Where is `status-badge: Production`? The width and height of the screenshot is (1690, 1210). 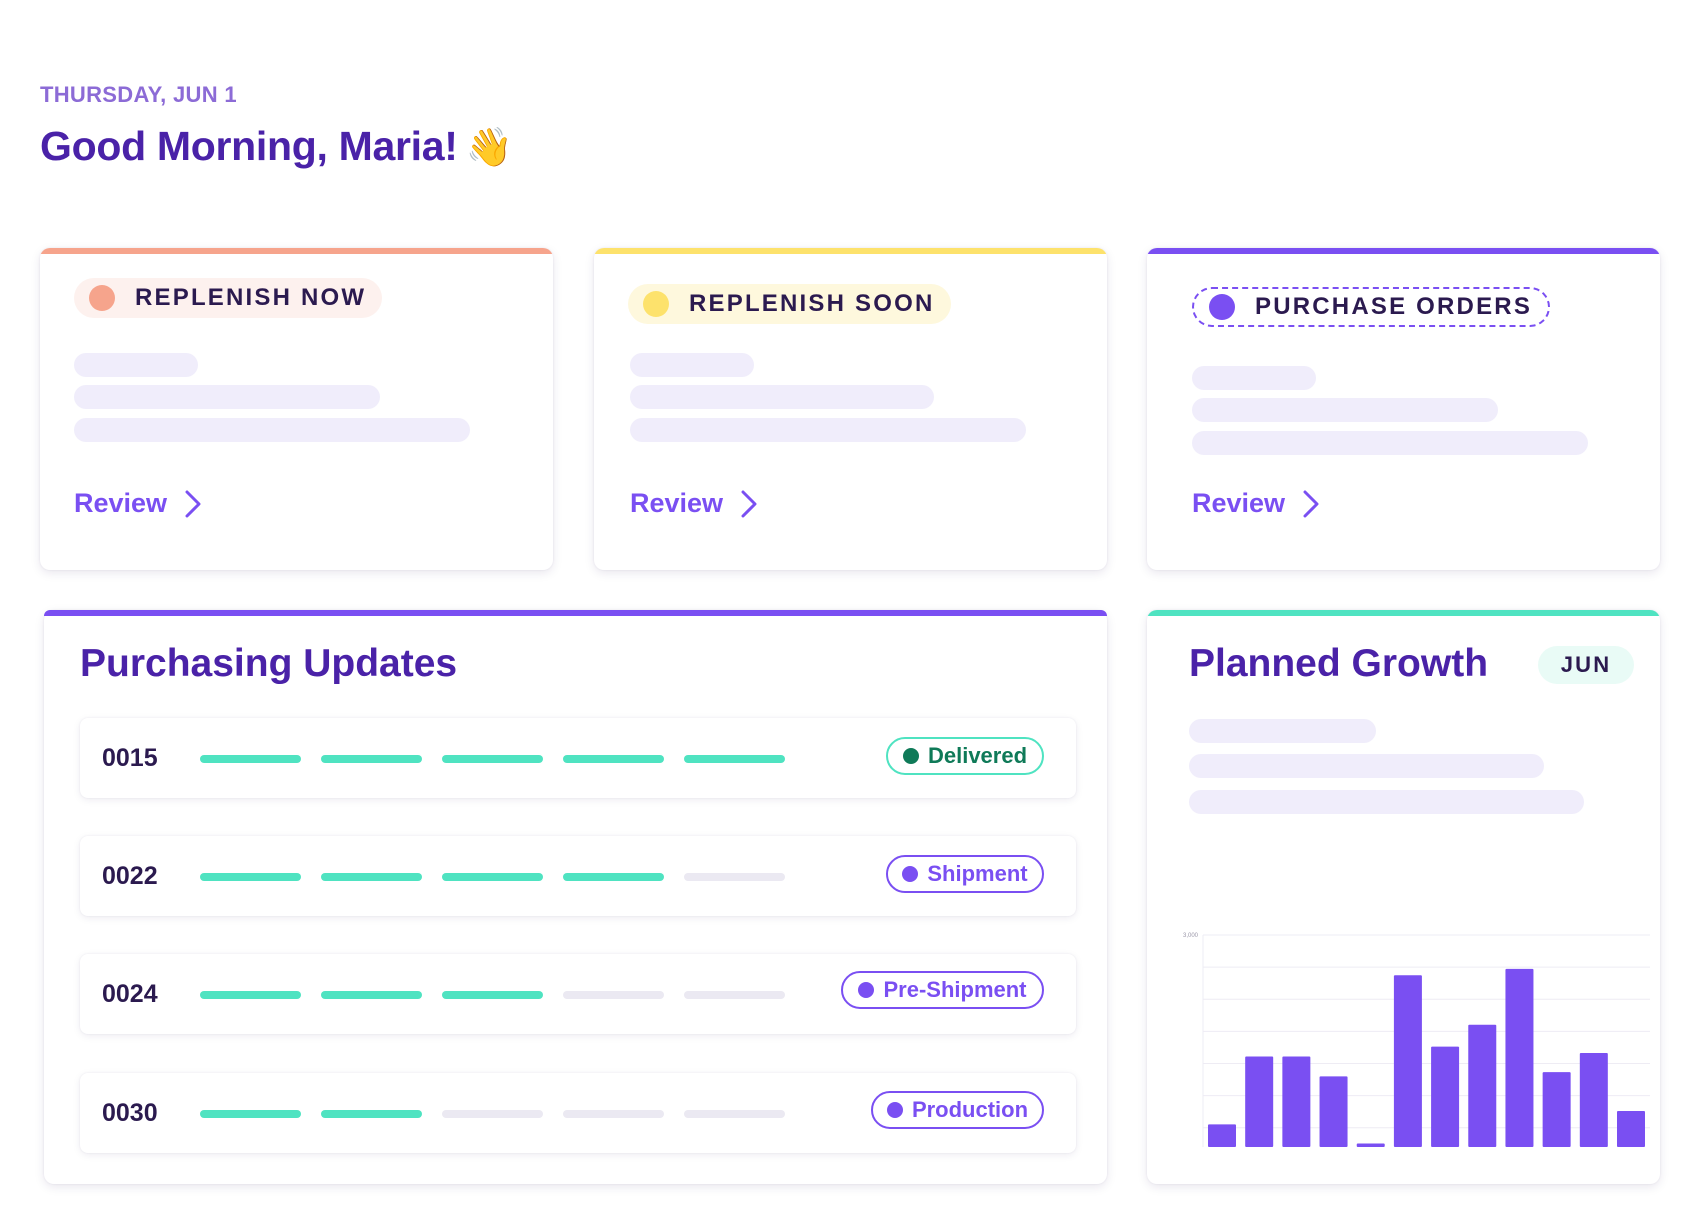 status-badge: Production is located at coordinates (957, 1110).